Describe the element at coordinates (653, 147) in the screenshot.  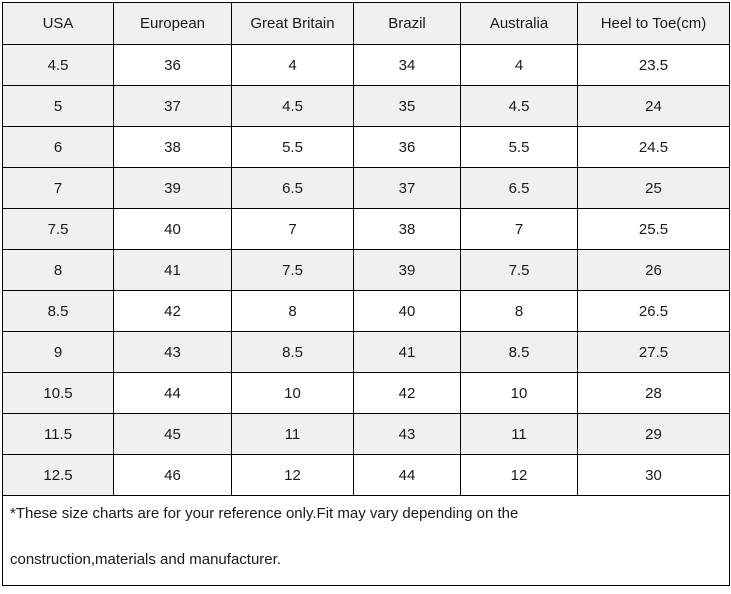
I see `table-cell: 24.5` at that location.